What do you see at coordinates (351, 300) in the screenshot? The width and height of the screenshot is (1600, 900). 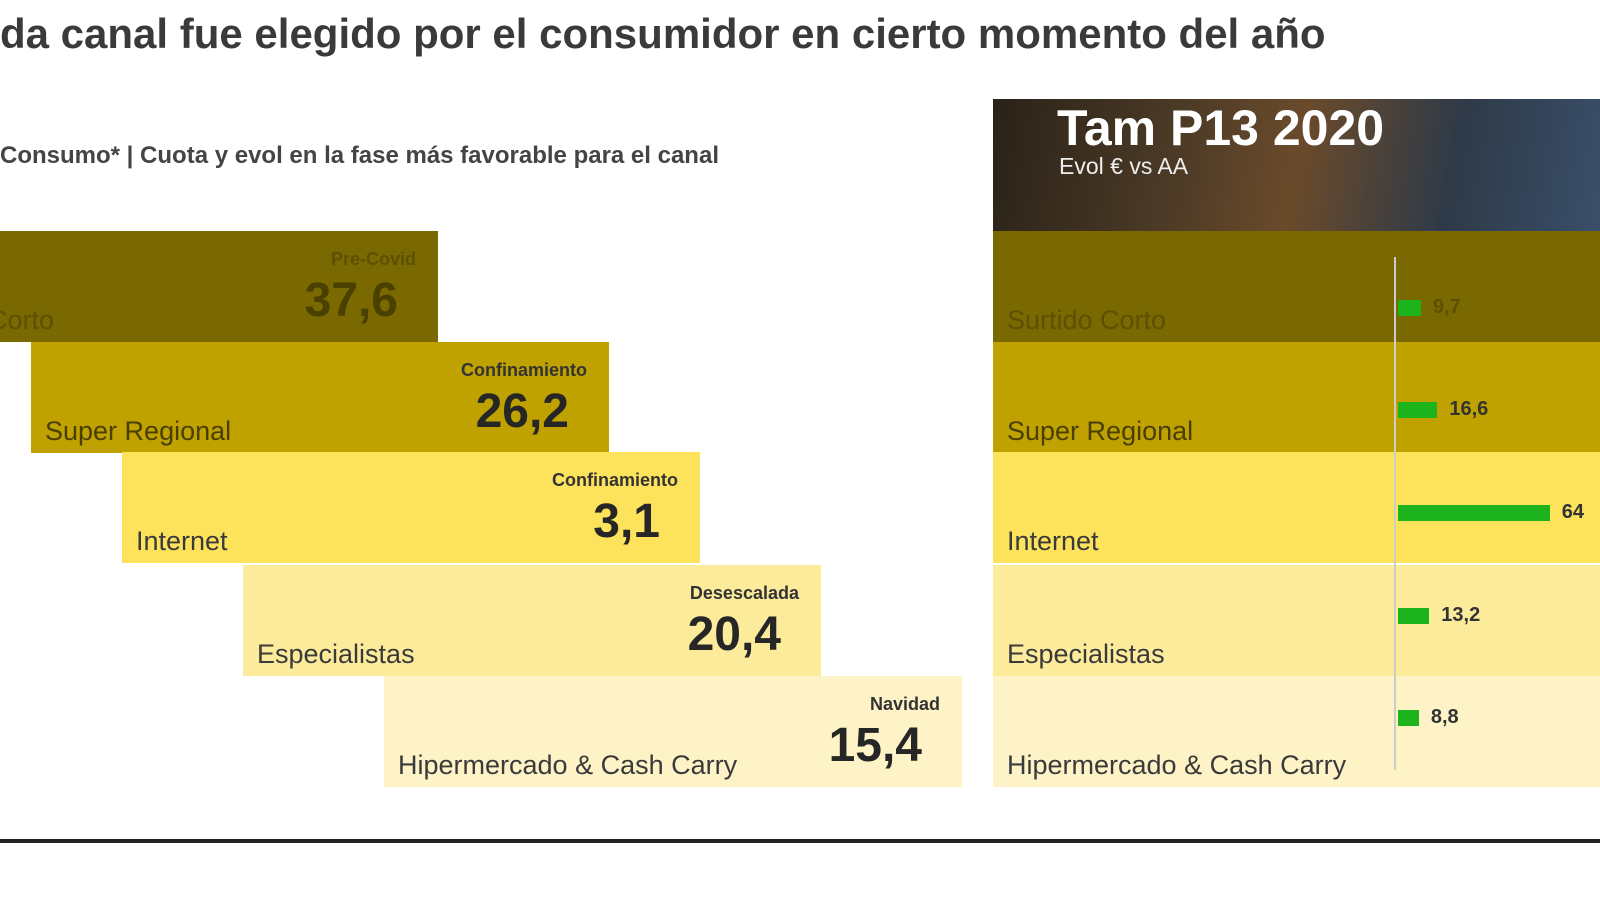 I see `share-value: 37,6` at bounding box center [351, 300].